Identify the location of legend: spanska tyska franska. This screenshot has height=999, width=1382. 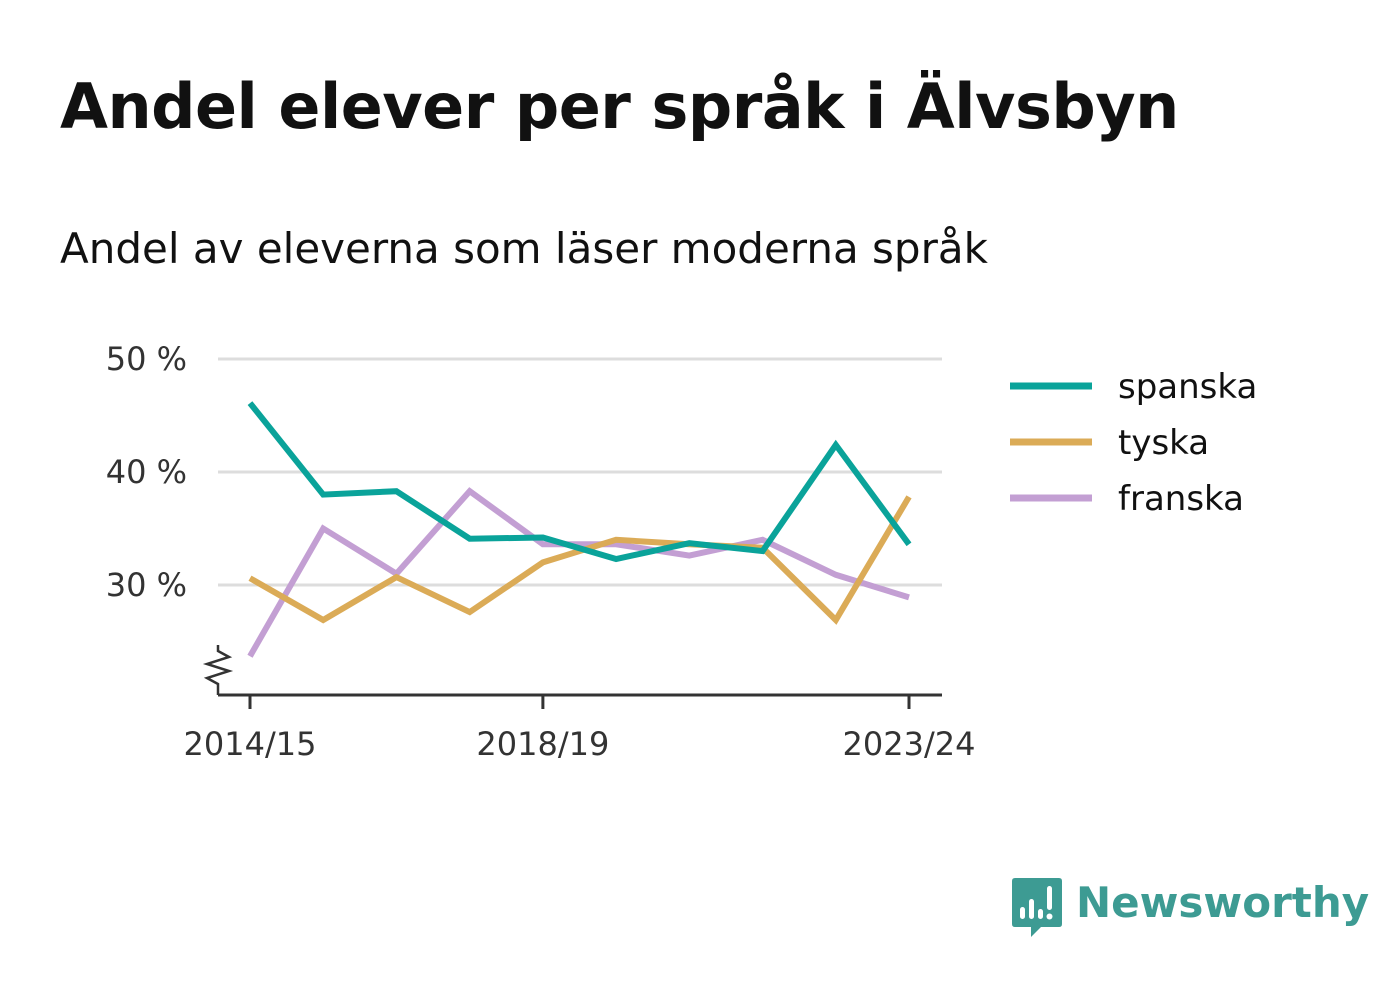
(1133, 443).